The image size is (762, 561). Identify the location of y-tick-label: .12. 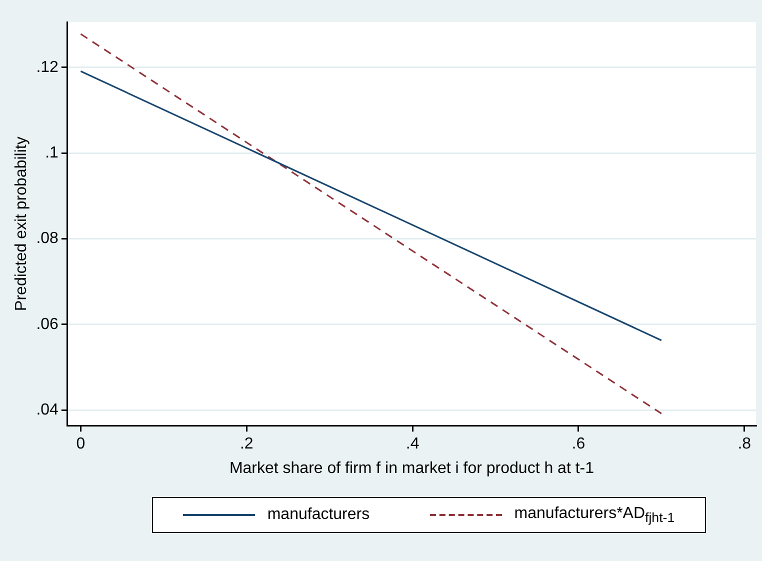
(47, 67).